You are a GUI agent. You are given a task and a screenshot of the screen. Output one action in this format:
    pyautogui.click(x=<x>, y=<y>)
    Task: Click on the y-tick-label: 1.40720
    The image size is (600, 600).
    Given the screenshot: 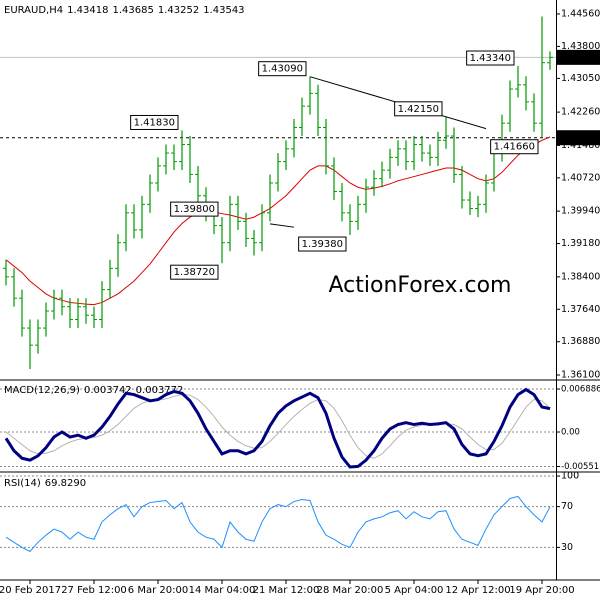 What is the action you would take?
    pyautogui.click(x=580, y=177)
    